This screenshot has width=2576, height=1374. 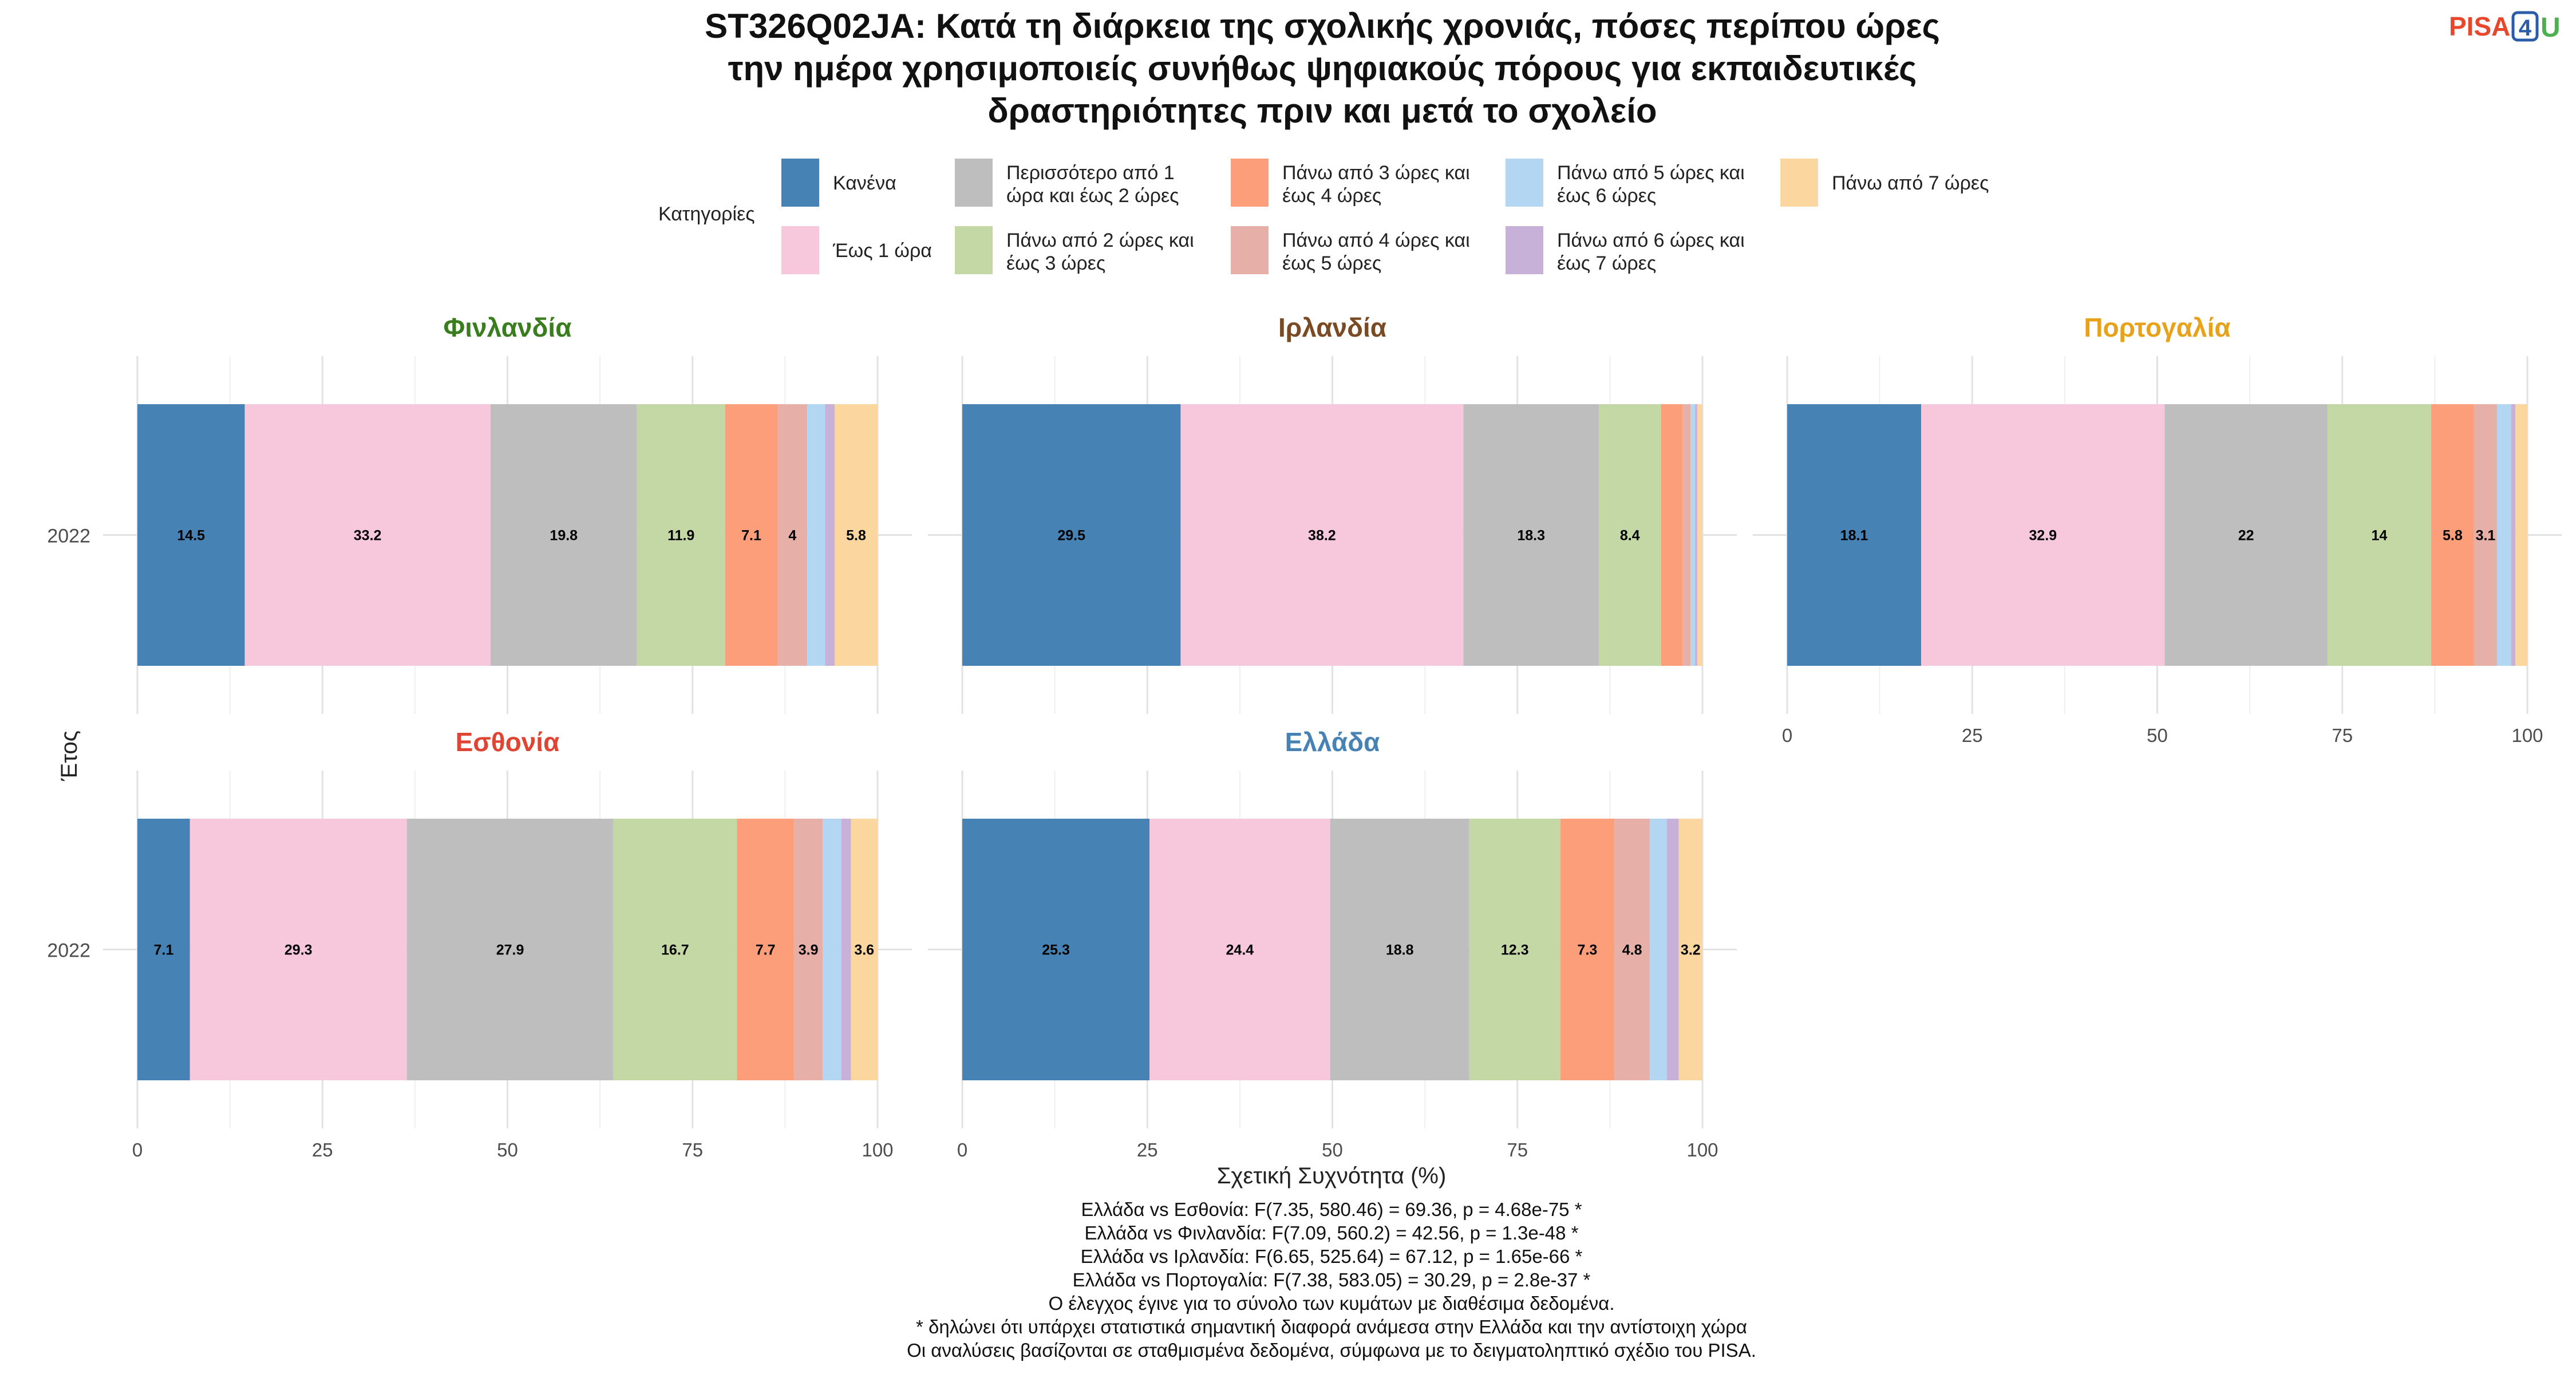 What do you see at coordinates (706, 214) in the screenshot?
I see `legend-title: Κατηγορίες` at bounding box center [706, 214].